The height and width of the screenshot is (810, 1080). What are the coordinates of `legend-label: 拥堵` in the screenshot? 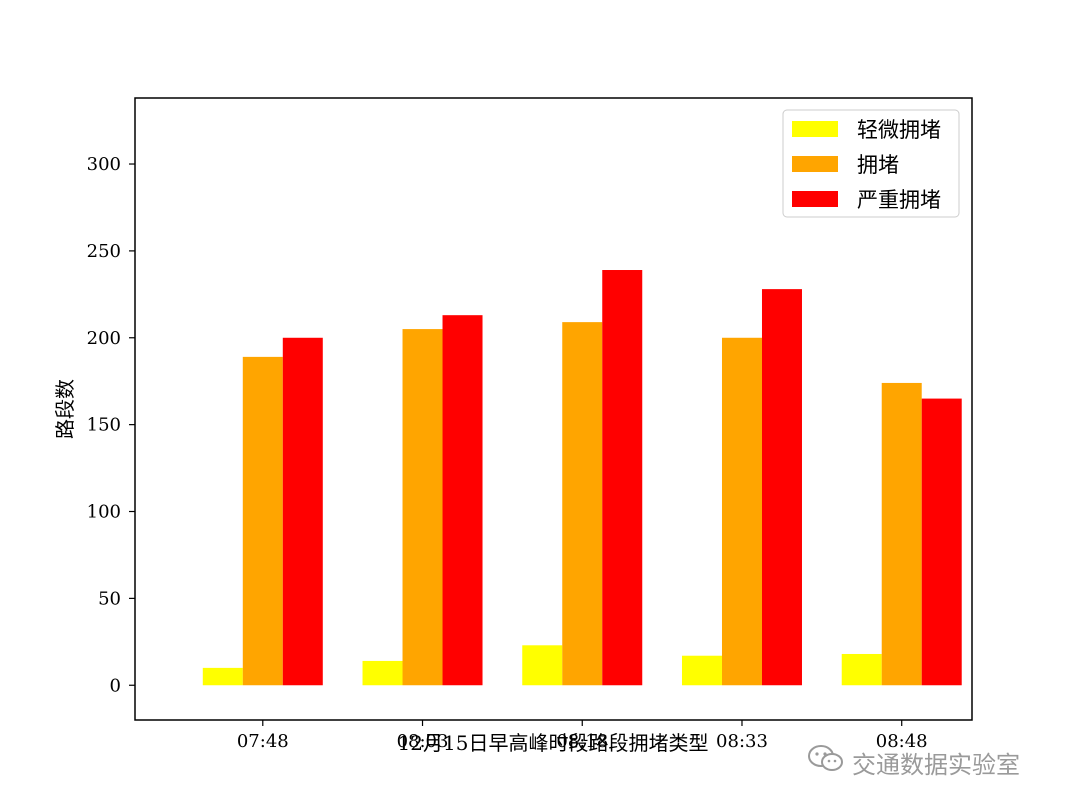 It's located at (878, 165).